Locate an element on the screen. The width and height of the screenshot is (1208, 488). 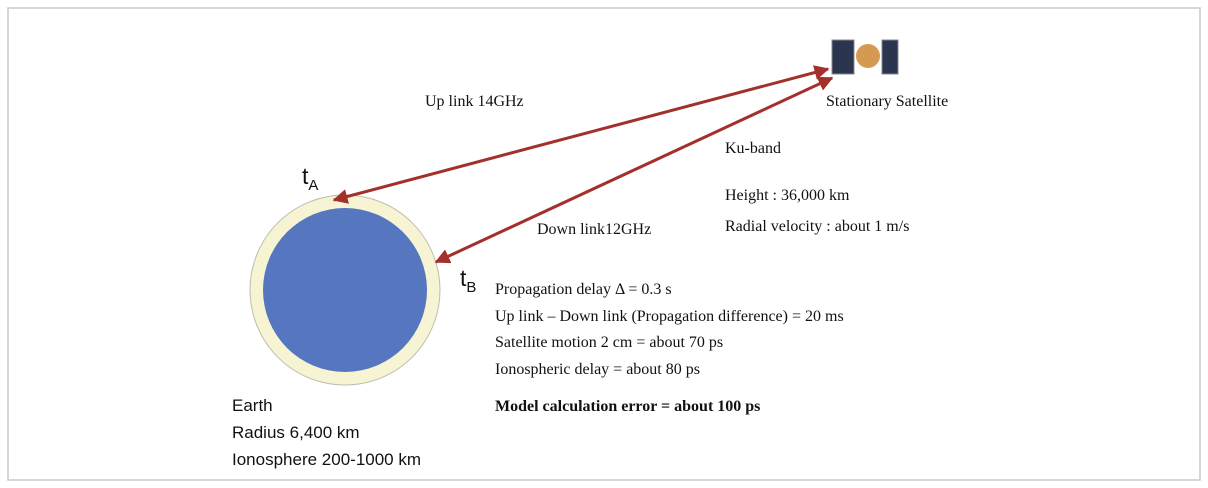
delay-line: Propagation delay Δ = 0.3 s is located at coordinates (583, 289).